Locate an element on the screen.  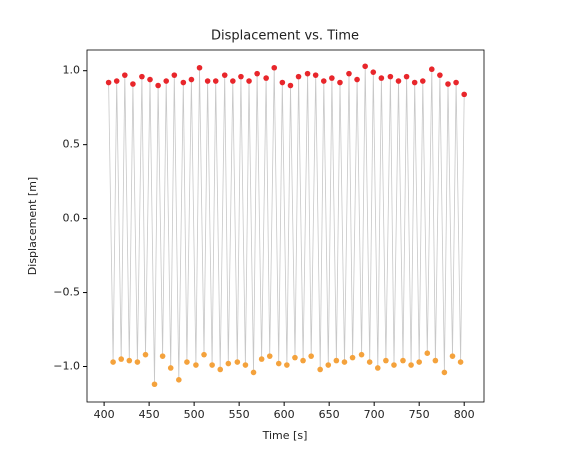
y-axis-label: Displacement [m] is located at coordinates (32, 226).